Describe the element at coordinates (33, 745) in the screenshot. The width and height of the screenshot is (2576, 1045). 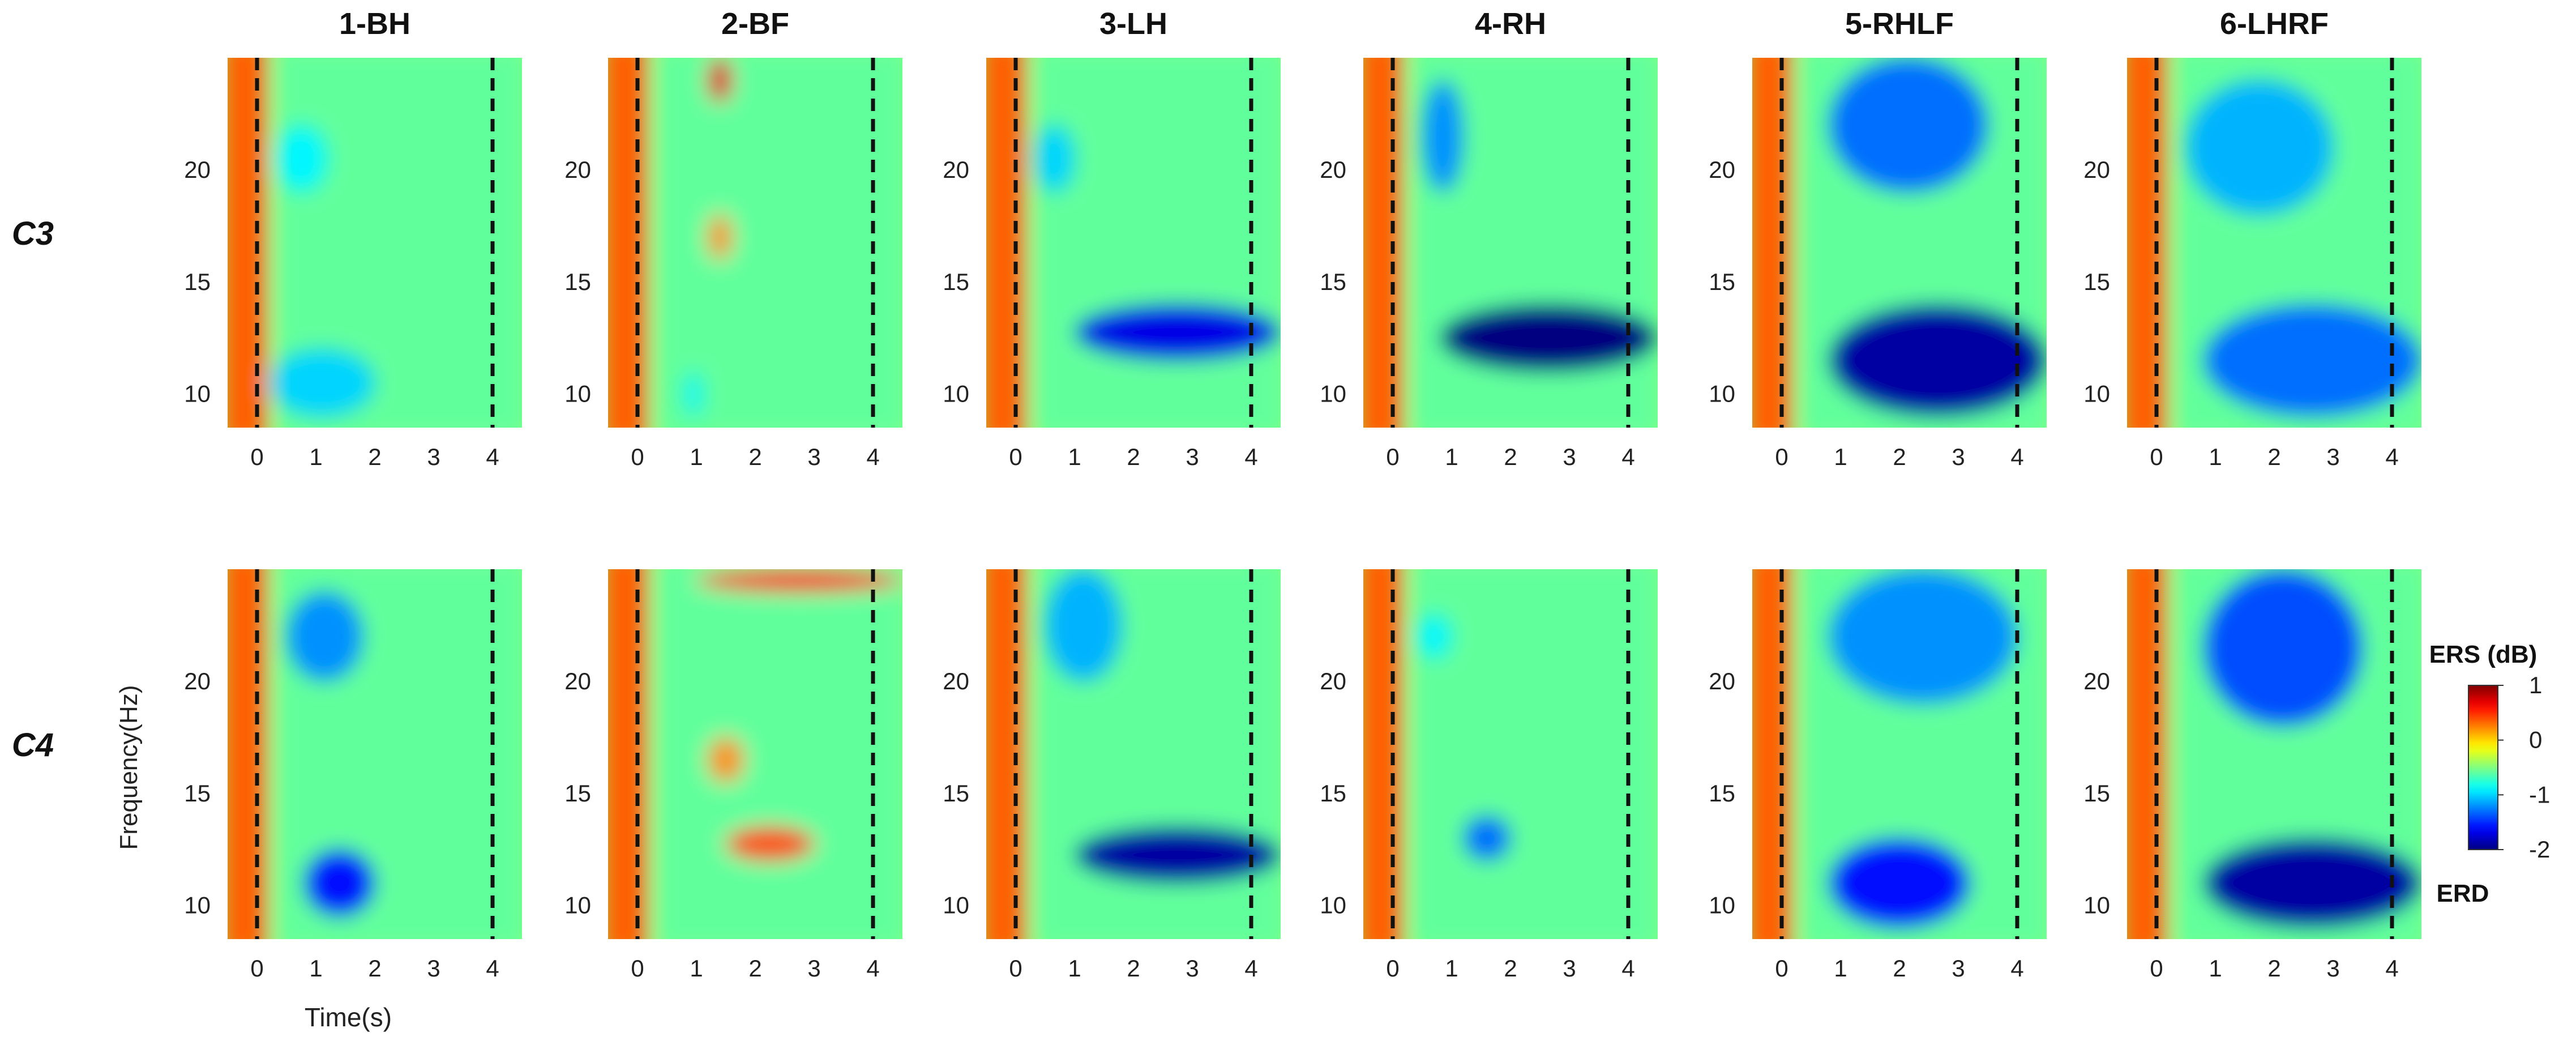
I see `row-label: C4` at that location.